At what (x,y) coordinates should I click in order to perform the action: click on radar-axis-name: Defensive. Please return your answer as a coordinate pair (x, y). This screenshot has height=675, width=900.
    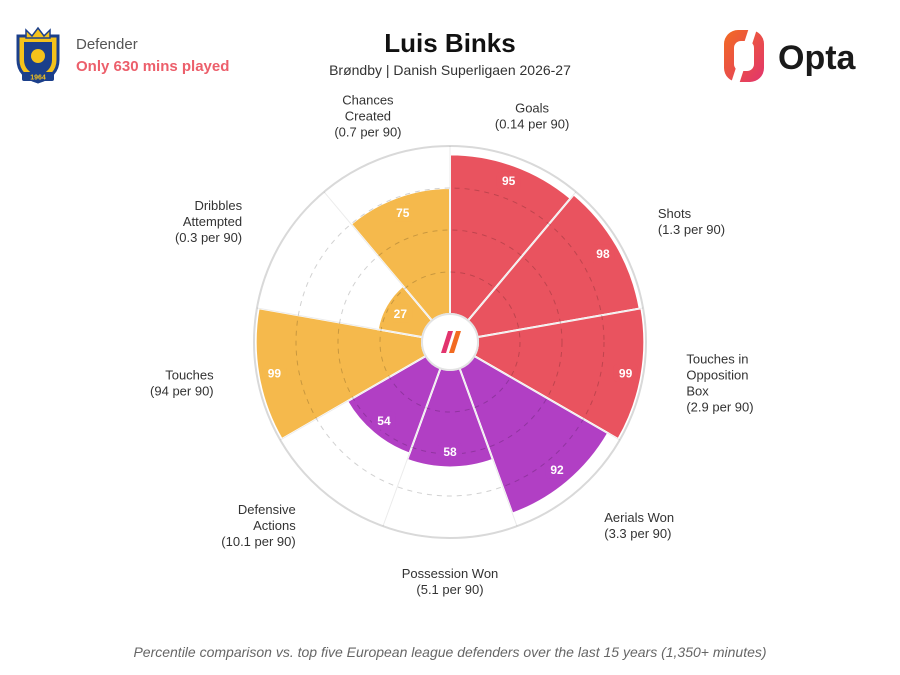
    Looking at the image, I should click on (267, 509).